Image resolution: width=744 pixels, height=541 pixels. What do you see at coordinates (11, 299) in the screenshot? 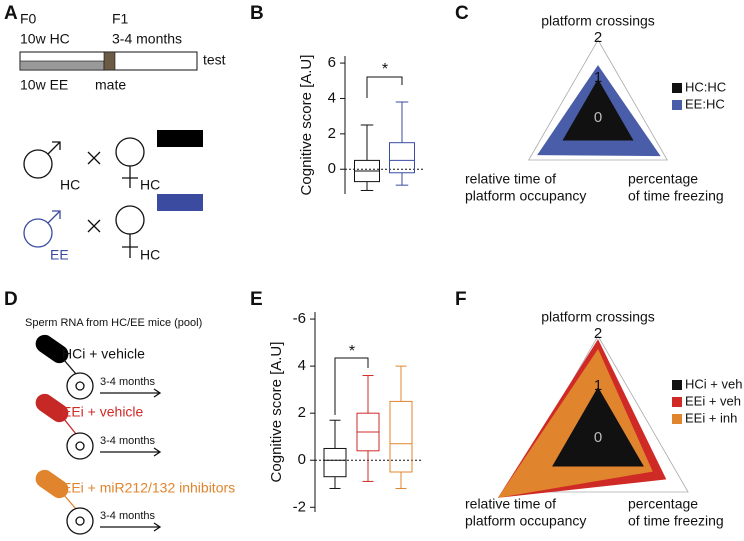
I see `panel-label: D` at bounding box center [11, 299].